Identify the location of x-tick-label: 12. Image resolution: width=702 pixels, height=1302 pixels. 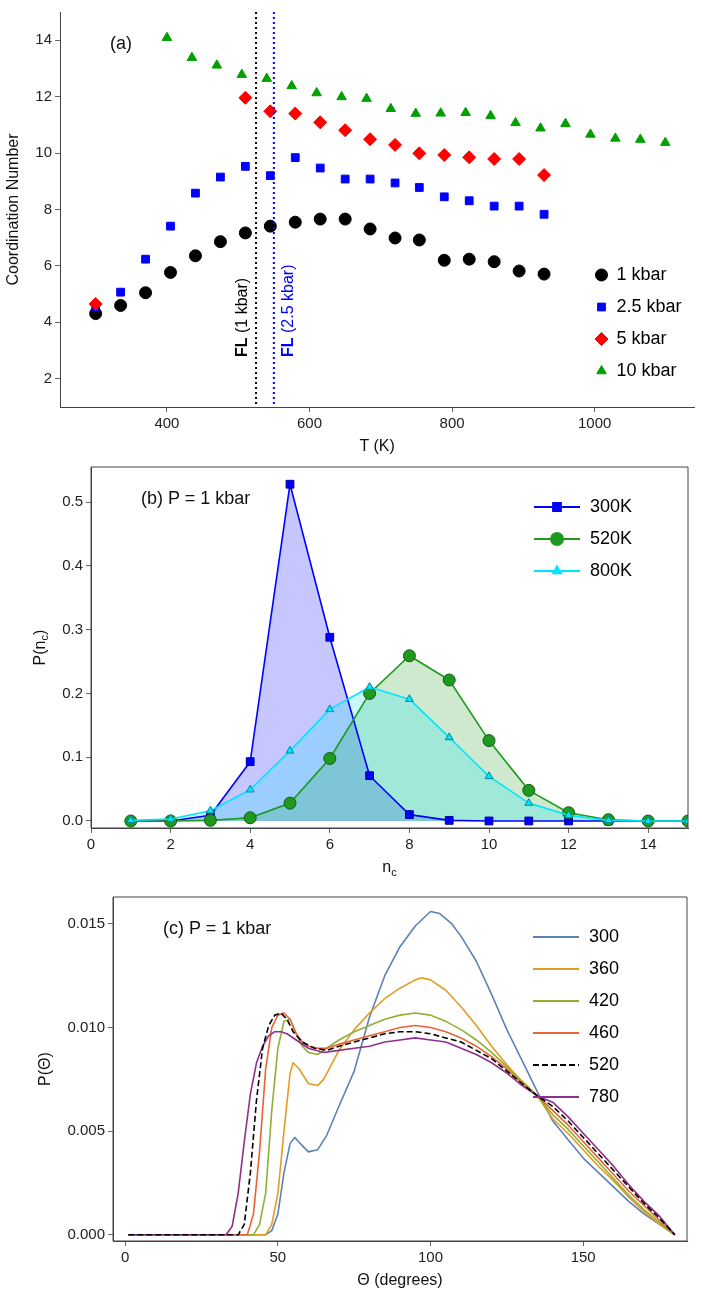
(568, 844).